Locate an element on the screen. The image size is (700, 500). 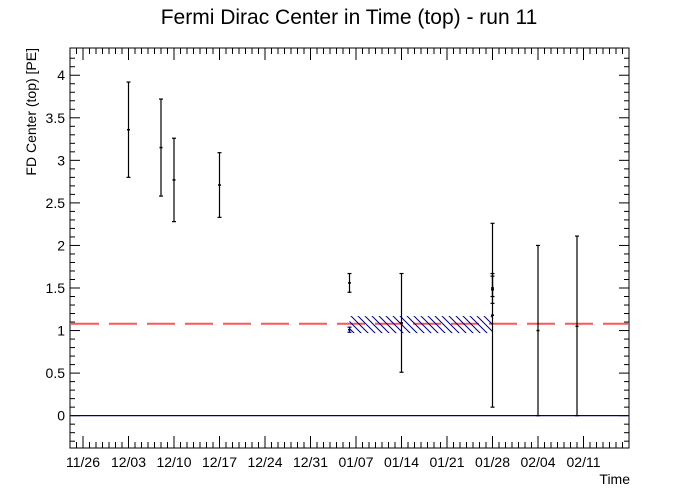
y-tick-label: 1 is located at coordinates (61, 331).